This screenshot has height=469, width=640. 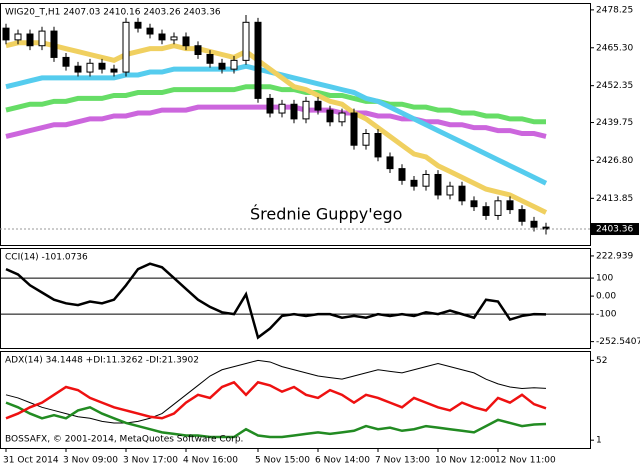 I want to click on y-tick-label: 100, so click(x=604, y=279).